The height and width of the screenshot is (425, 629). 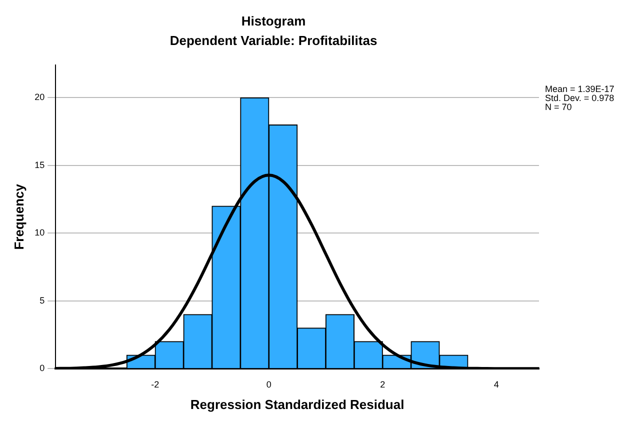 I want to click on x-tick-label: 2, so click(x=383, y=384).